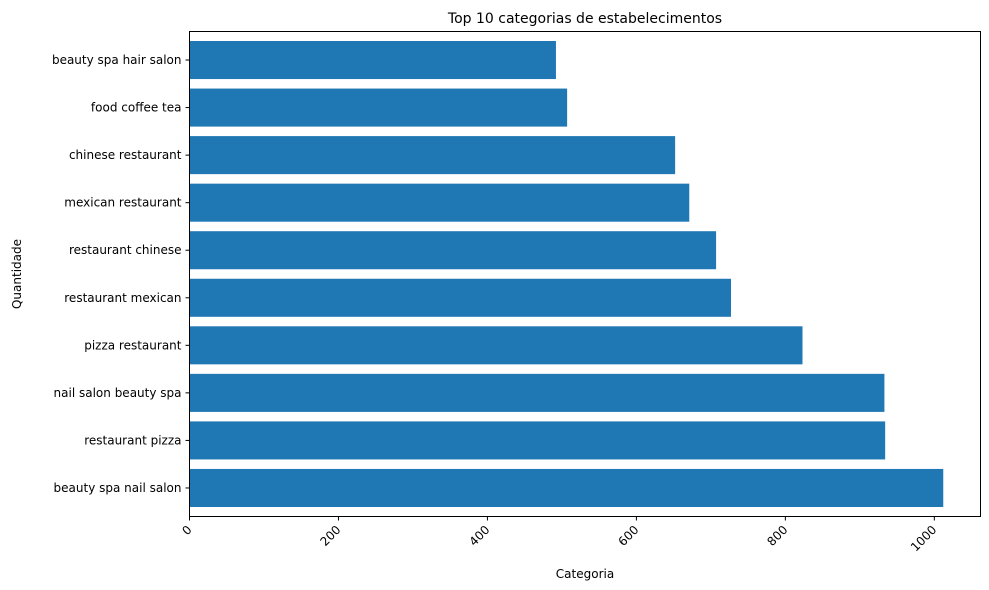 The height and width of the screenshot is (590, 989). Describe the element at coordinates (777, 536) in the screenshot. I see `x-tick-label: 800` at that location.